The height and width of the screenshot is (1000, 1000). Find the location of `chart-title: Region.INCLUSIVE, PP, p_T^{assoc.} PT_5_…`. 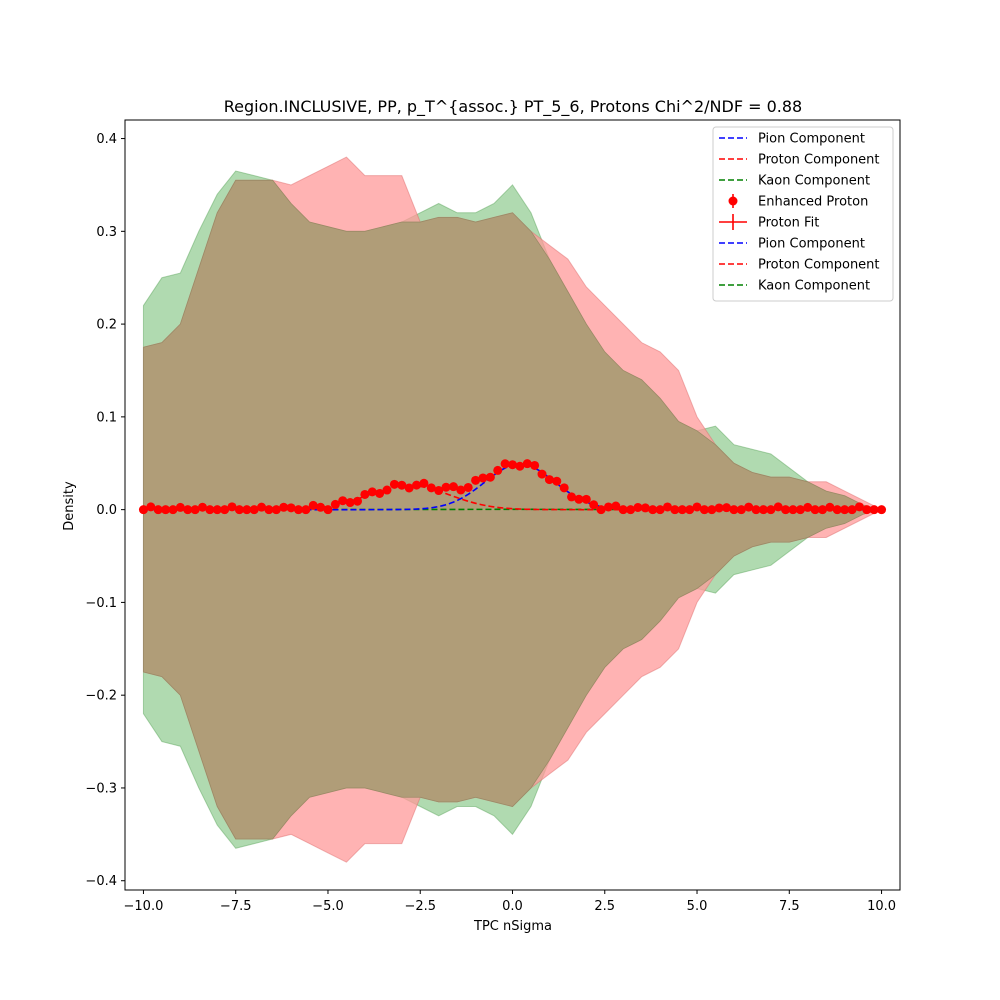

chart-title: Region.INCLUSIVE, PP, p_T^{assoc.} PT_5_… is located at coordinates (513, 107).